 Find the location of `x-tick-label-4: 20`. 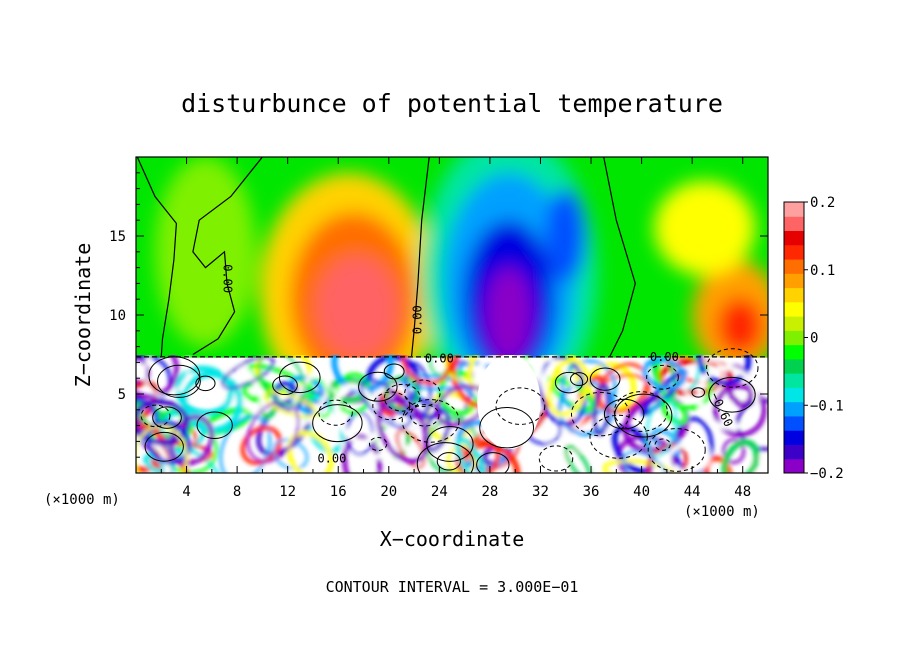

x-tick-label-4: 20 is located at coordinates (388, 492).